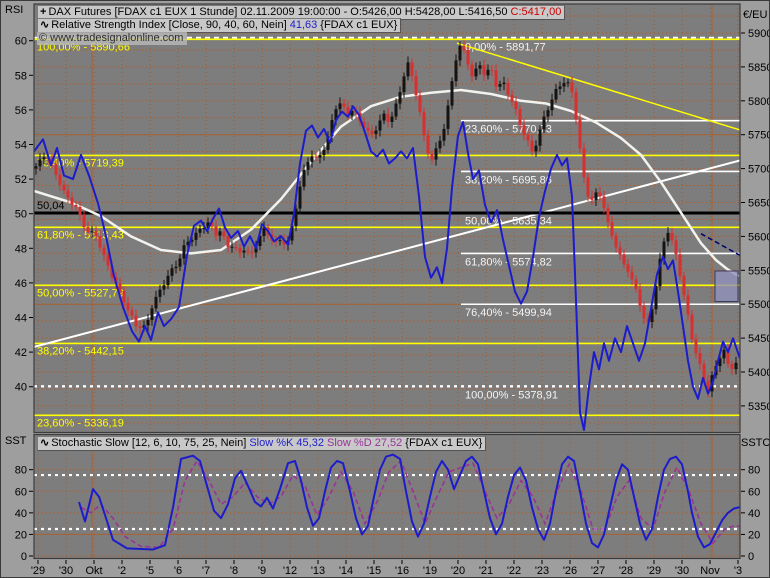  What do you see at coordinates (508, 180) in the screenshot?
I see `fib-level-label: 38,20% - 5695,86` at bounding box center [508, 180].